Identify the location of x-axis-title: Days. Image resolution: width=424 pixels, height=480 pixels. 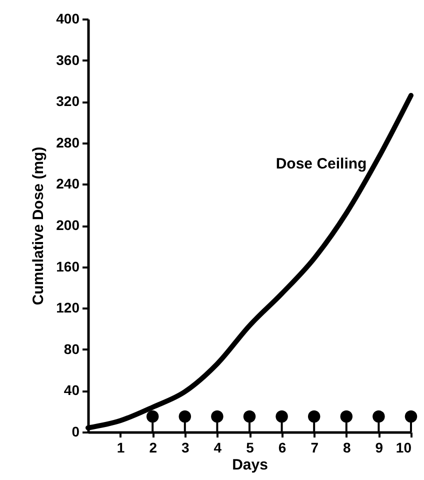
(250, 465).